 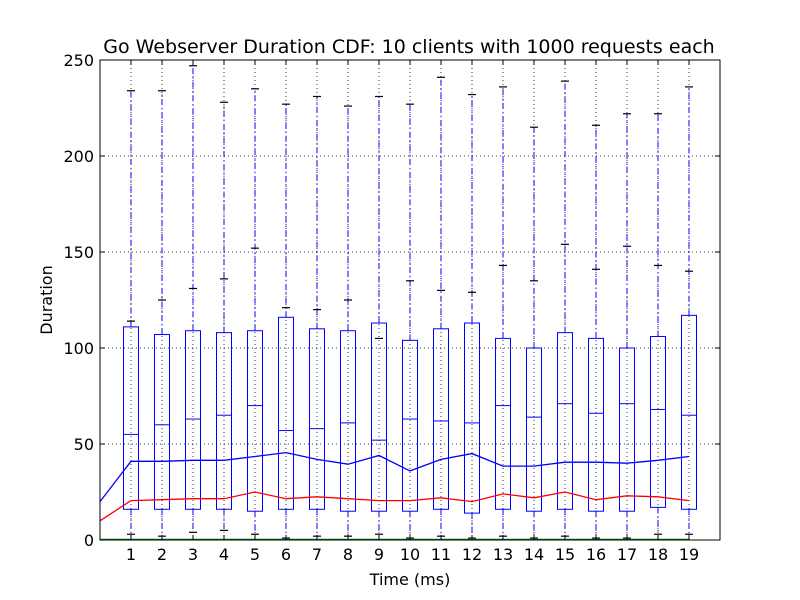 I want to click on series-lines, so click(x=394, y=496).